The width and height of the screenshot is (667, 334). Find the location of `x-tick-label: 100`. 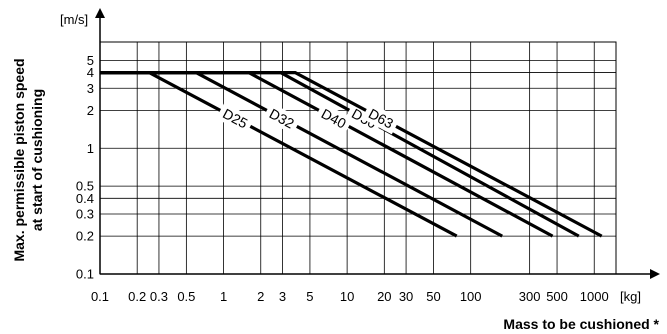

x-tick-label: 100 is located at coordinates (471, 296).